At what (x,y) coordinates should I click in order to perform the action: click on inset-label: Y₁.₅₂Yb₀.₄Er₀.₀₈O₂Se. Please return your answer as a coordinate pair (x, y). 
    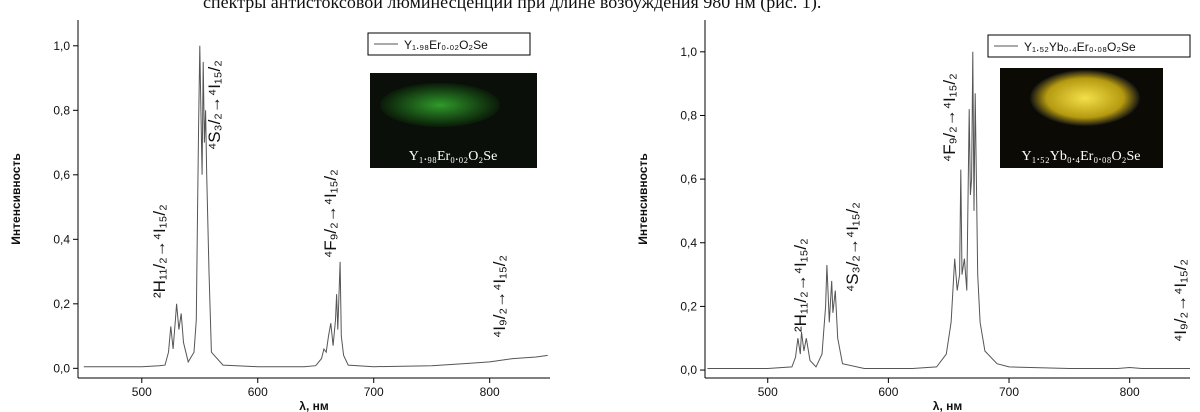
    Looking at the image, I should click on (1081, 156).